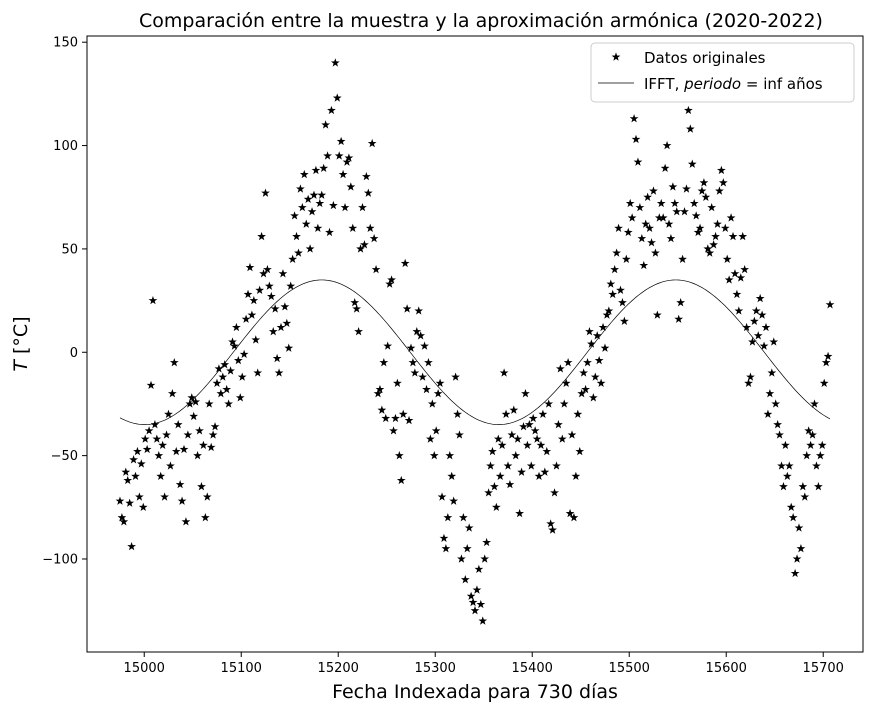 This screenshot has height=712, width=871. What do you see at coordinates (616, 56) in the screenshot?
I see `legend-star-marker` at bounding box center [616, 56].